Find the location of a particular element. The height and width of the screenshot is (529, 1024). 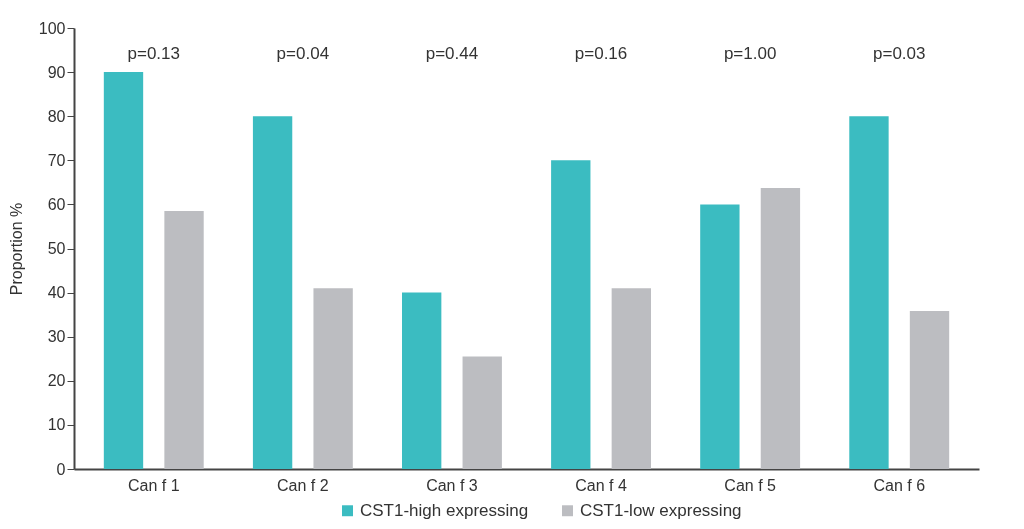

y-tick-label: 20 is located at coordinates (56, 381).